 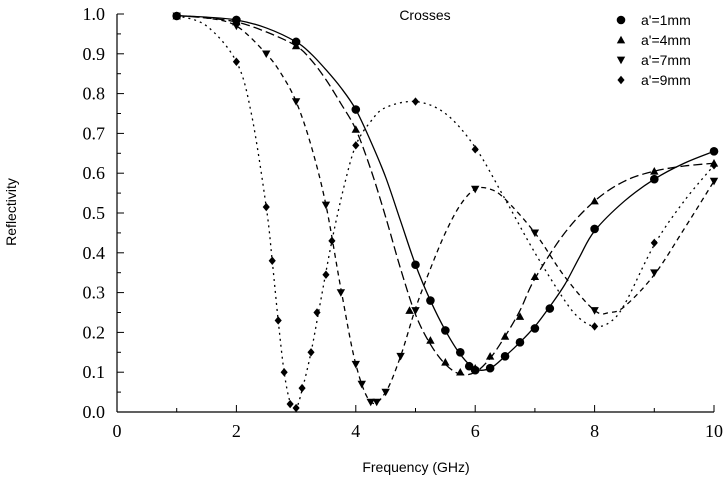 What do you see at coordinates (94, 173) in the screenshot?
I see `y-tick-label: 0.6` at bounding box center [94, 173].